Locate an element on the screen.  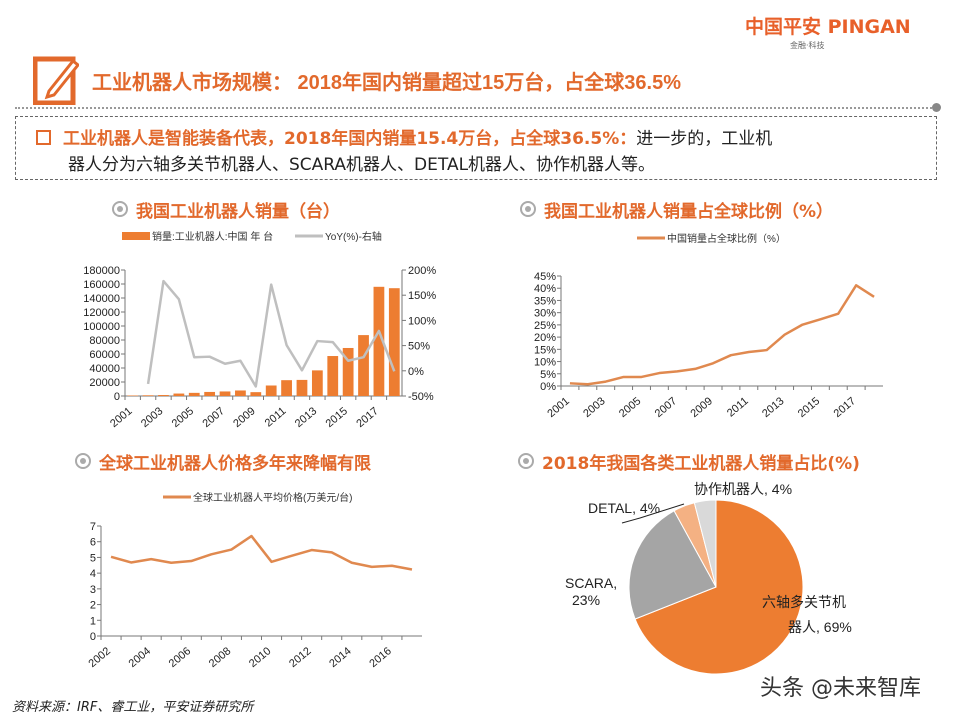
section-title-pie: 2018年我国各类工业机器人销量占比(%) is located at coordinates (689, 461).